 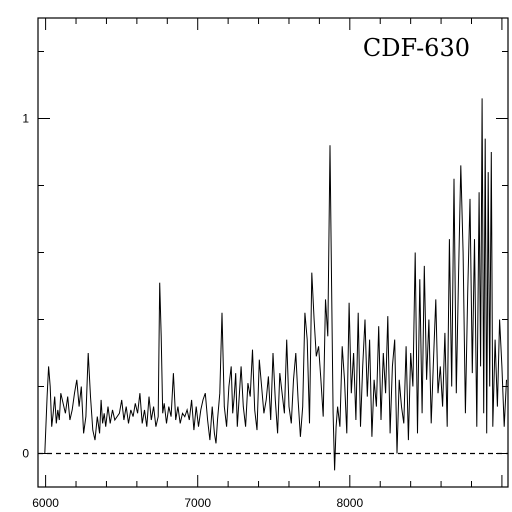 What do you see at coordinates (45, 503) in the screenshot?
I see `x-tick-label: 6000` at bounding box center [45, 503].